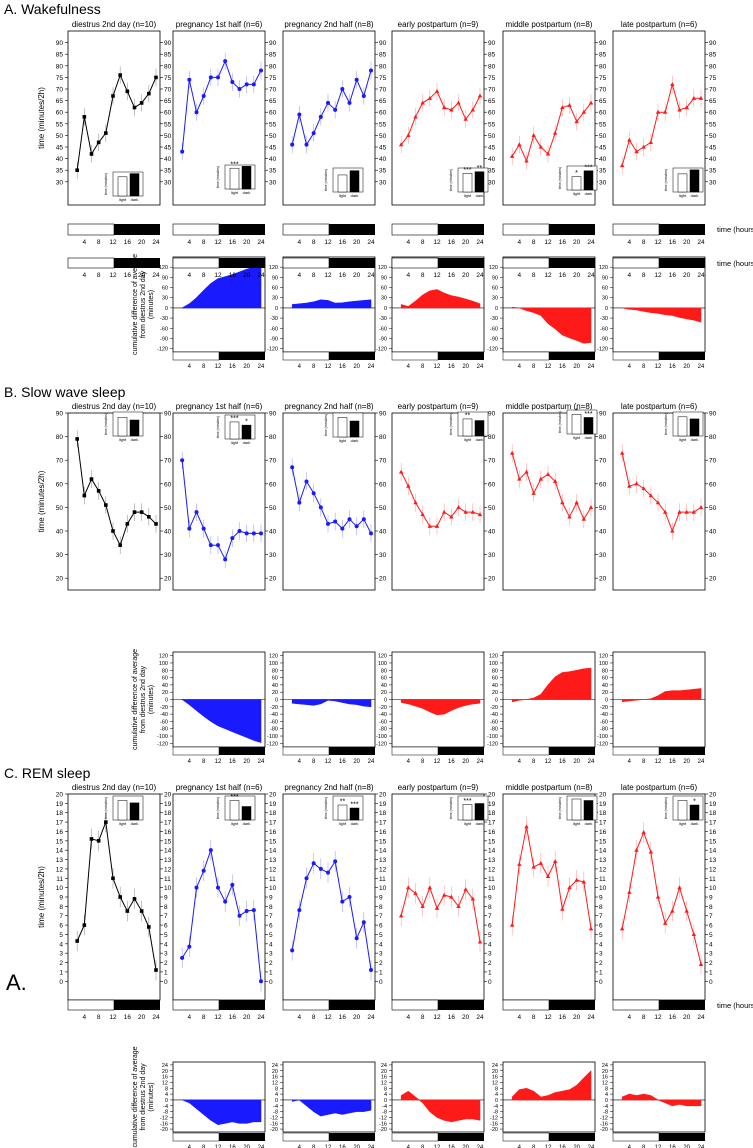 The height and width of the screenshot is (1148, 753). I want to click on cumulative-y-tick-label: -60, so click(164, 329).